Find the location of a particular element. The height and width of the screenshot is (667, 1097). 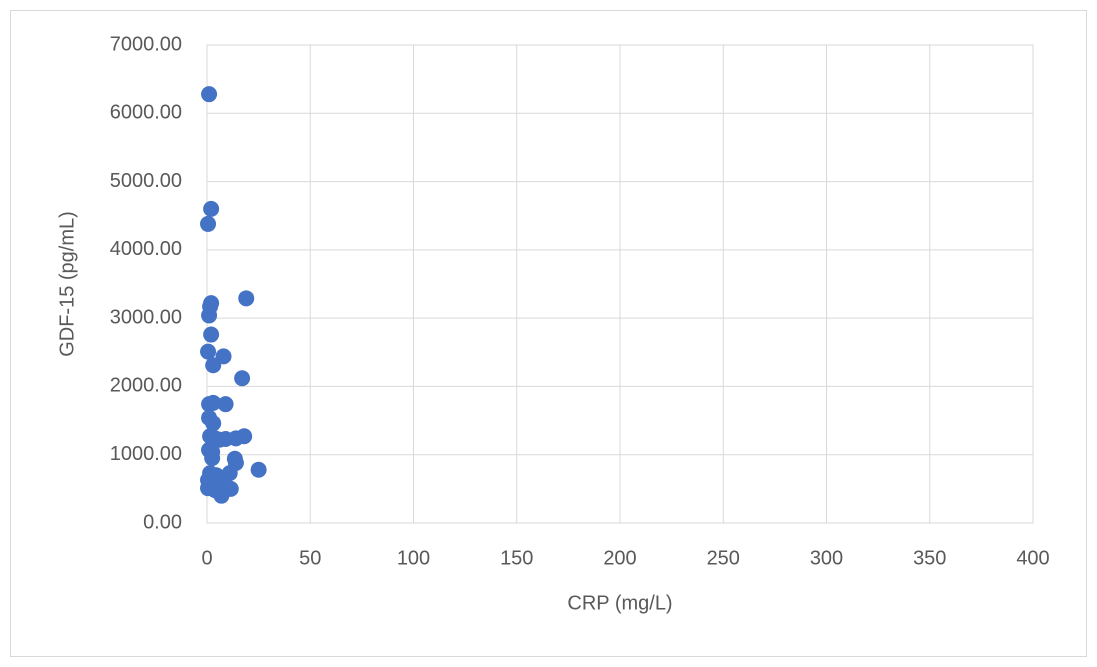

y-tick-label: 5000.00 is located at coordinates (146, 181).